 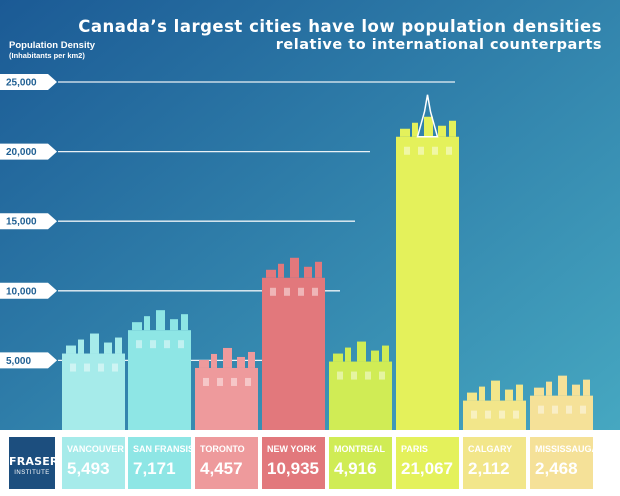 I want to click on category-label: SAN FRANSISCO, so click(x=170, y=449).